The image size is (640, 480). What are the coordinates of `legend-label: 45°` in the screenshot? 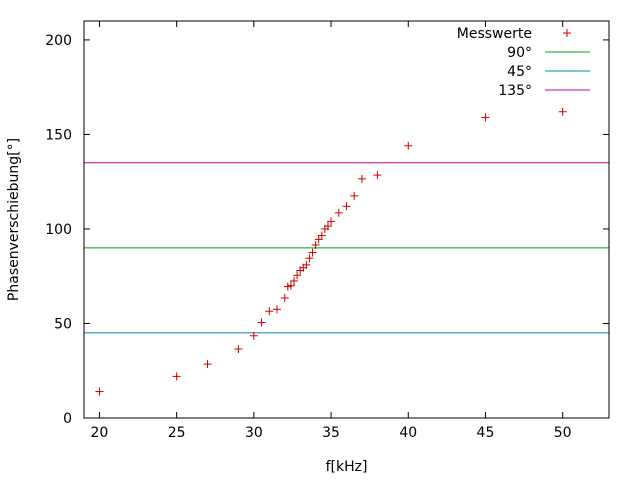 It's located at (519, 72).